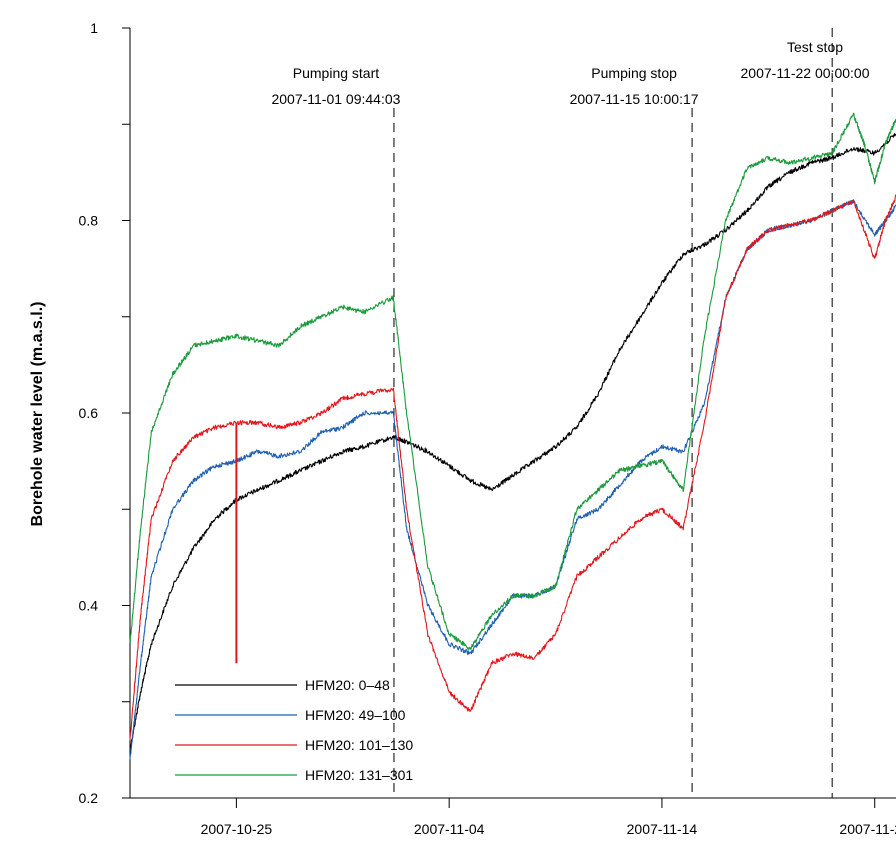 This screenshot has height=859, width=896. What do you see at coordinates (336, 73) in the screenshot?
I see `event-name: Pumping start` at bounding box center [336, 73].